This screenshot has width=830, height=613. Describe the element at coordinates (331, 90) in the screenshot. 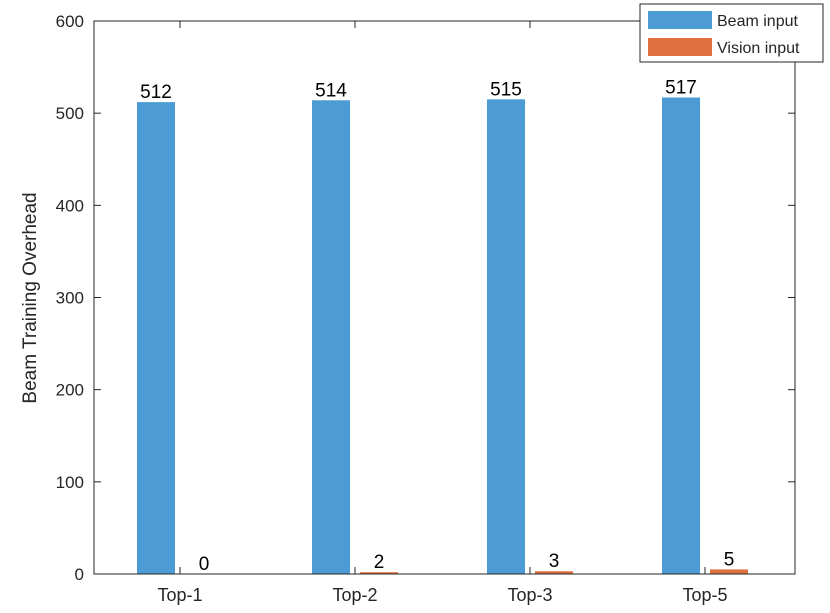

I see `data-label-beam-input-top-2: 514` at that location.